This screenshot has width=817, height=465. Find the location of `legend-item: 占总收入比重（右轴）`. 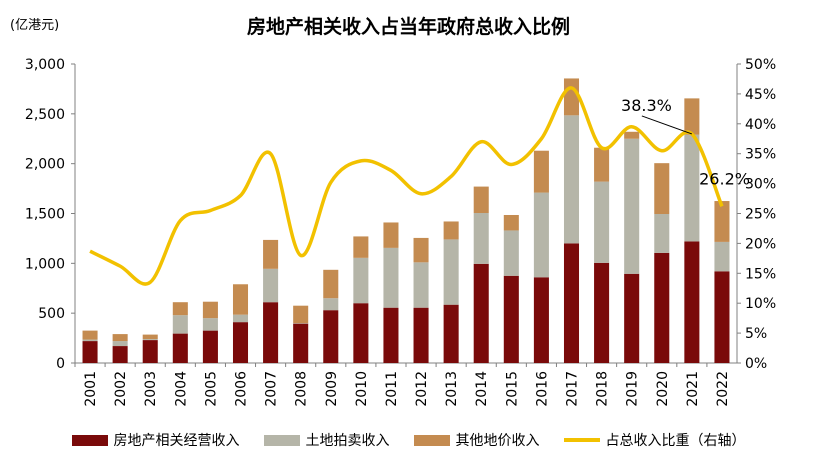

legend-item: 占总收入比重（右轴） is located at coordinates (654, 440).